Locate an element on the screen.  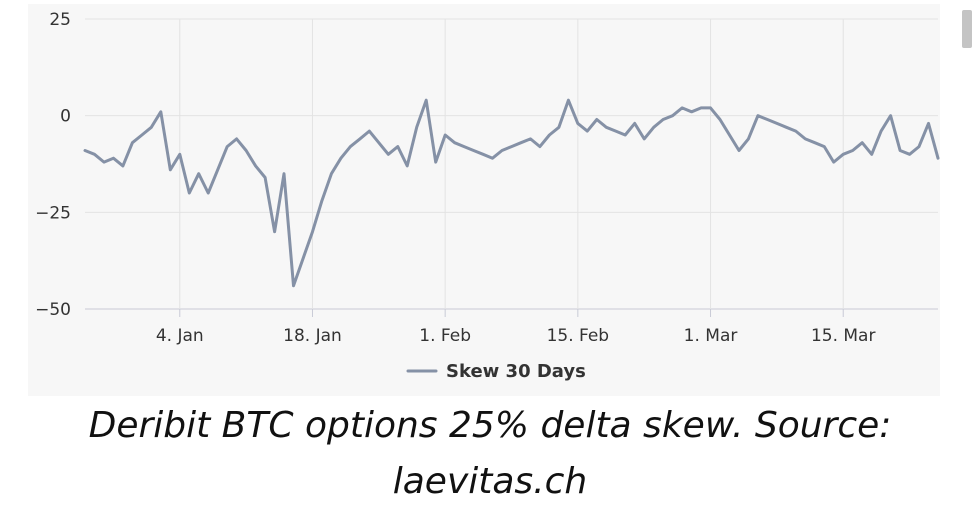
x-axis-ticks: 4. Jan 18. Jan 1. Feb 15. Feb 1. Mar 15. Mar is located at coordinates (516, 336).